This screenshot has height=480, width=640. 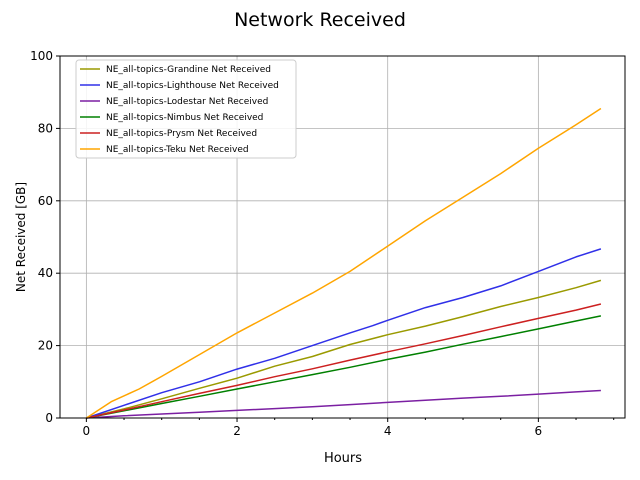 What do you see at coordinates (320, 20) in the screenshot?
I see `chart-title: Network Received` at bounding box center [320, 20].